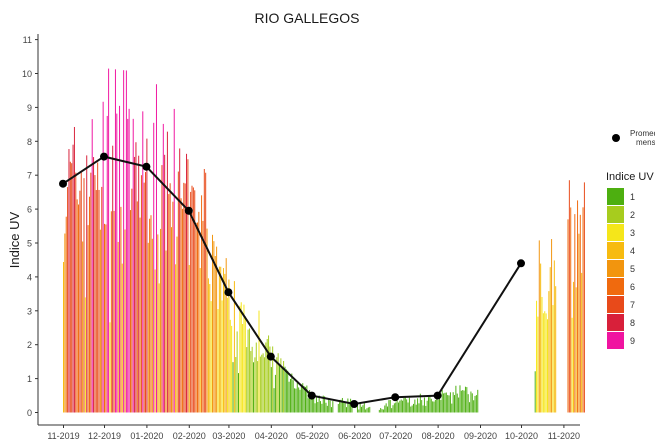  I want to click on y-tick-label: 6, so click(29, 210).